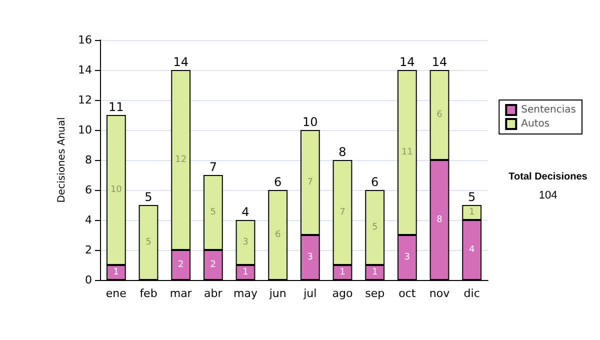 This screenshot has width=600, height=340. I want to click on text: 104, so click(548, 196).